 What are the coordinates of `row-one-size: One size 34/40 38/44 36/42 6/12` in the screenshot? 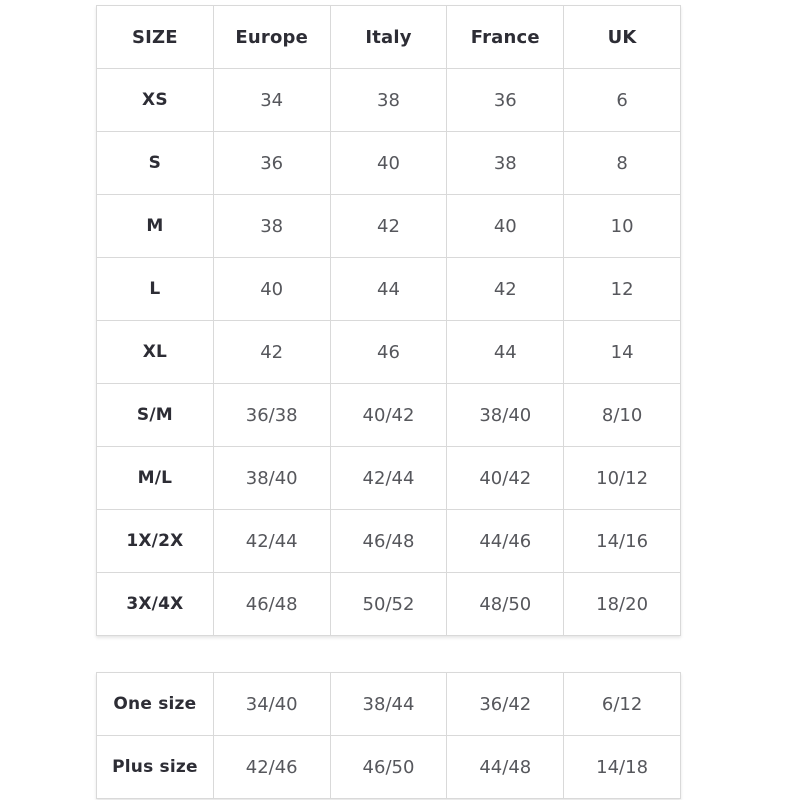 It's located at (388, 704).